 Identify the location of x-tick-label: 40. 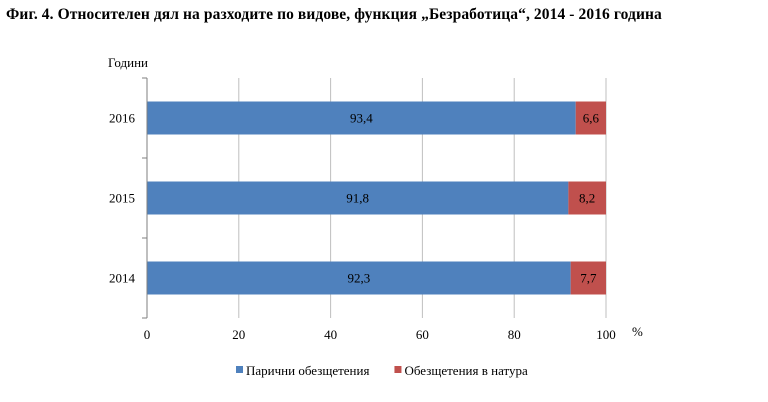
(330, 334).